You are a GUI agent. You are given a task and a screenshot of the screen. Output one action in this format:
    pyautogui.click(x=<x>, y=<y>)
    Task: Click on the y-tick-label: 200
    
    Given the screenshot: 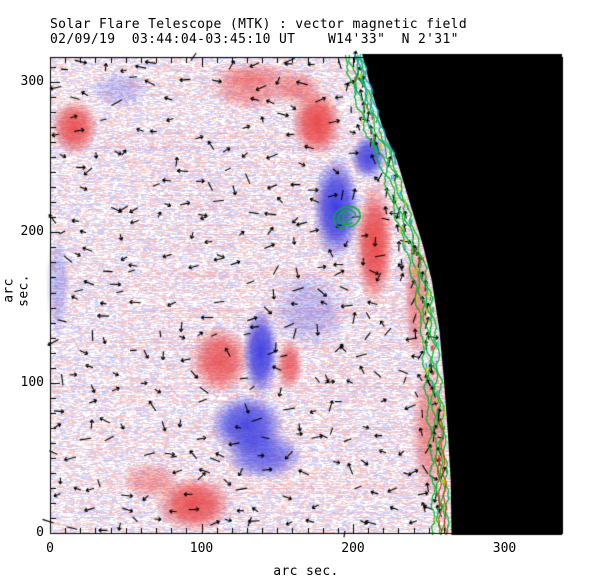 What is the action you would take?
    pyautogui.click(x=32, y=232)
    